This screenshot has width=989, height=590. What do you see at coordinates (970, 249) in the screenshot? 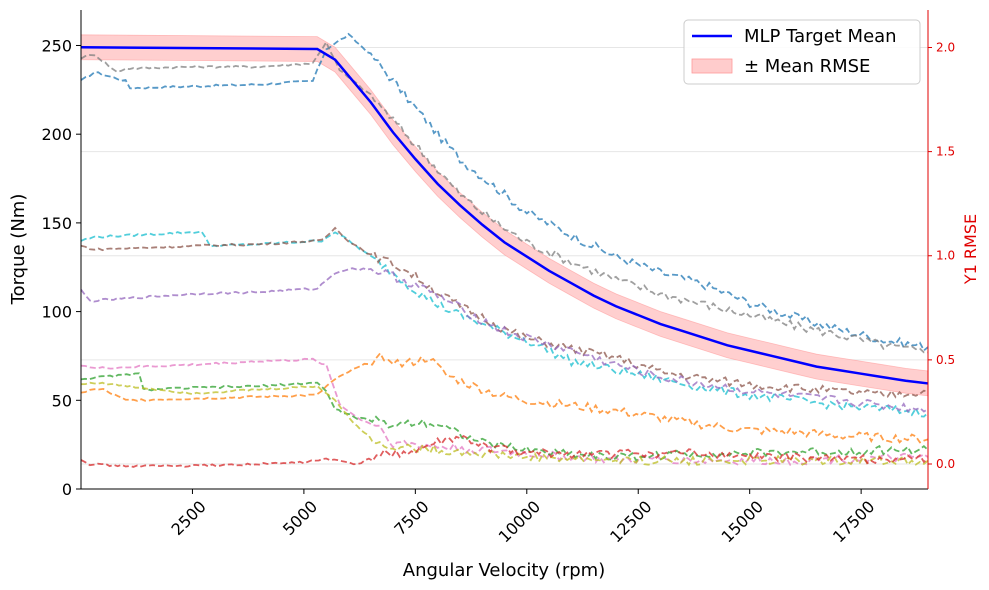
I see `y2-axis-title: Y1 RMSE` at bounding box center [970, 249].